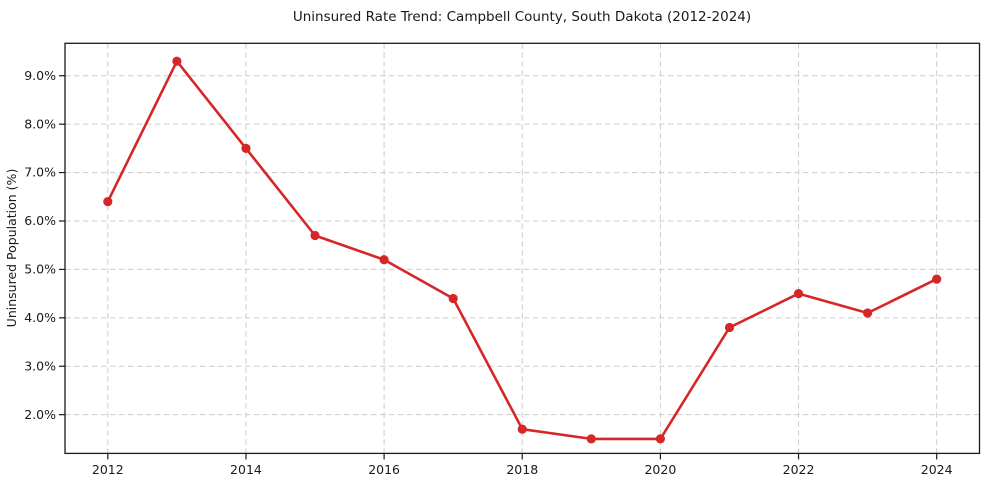  What do you see at coordinates (108, 202) in the screenshot?
I see `data-point-2012` at bounding box center [108, 202].